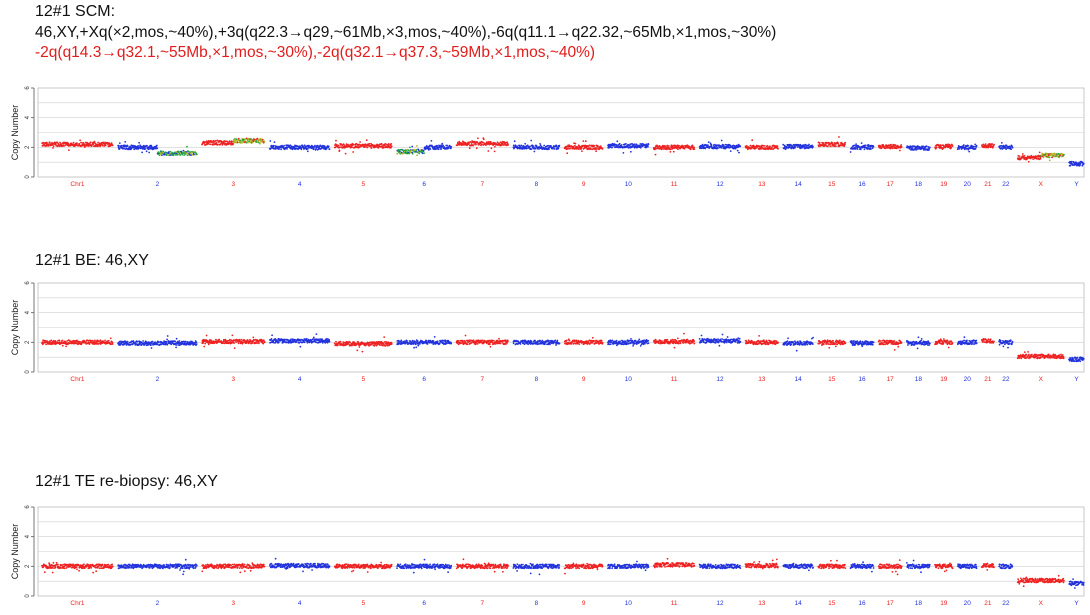 Image resolution: width=1090 pixels, height=615 pixels. Describe the element at coordinates (158, 184) in the screenshot. I see `chromosome-label: 2` at that location.